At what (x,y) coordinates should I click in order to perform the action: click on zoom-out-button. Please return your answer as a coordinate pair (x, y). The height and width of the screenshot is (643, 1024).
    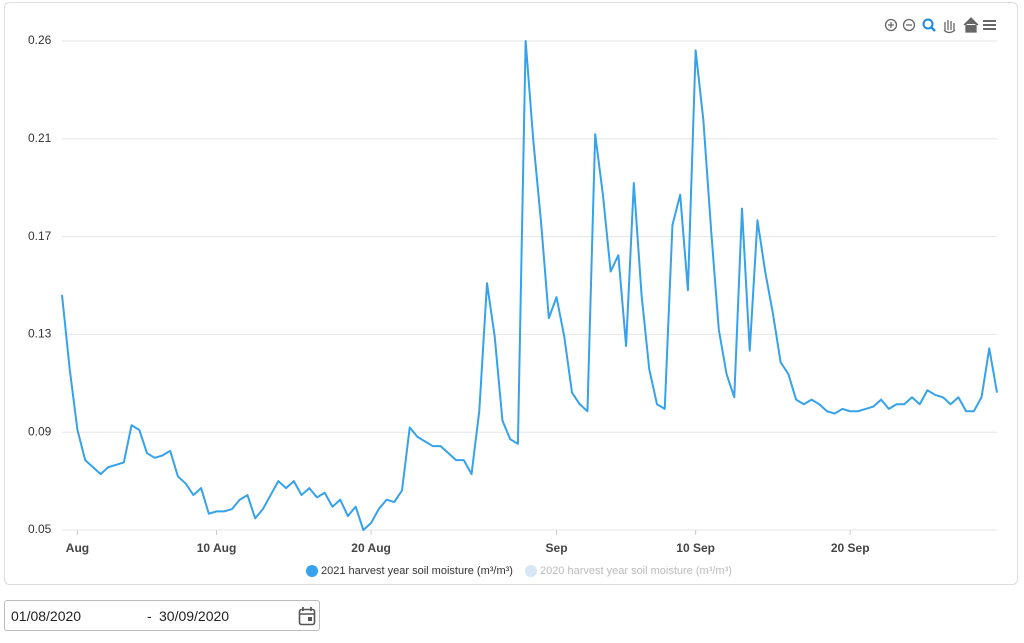
    Looking at the image, I should click on (909, 25).